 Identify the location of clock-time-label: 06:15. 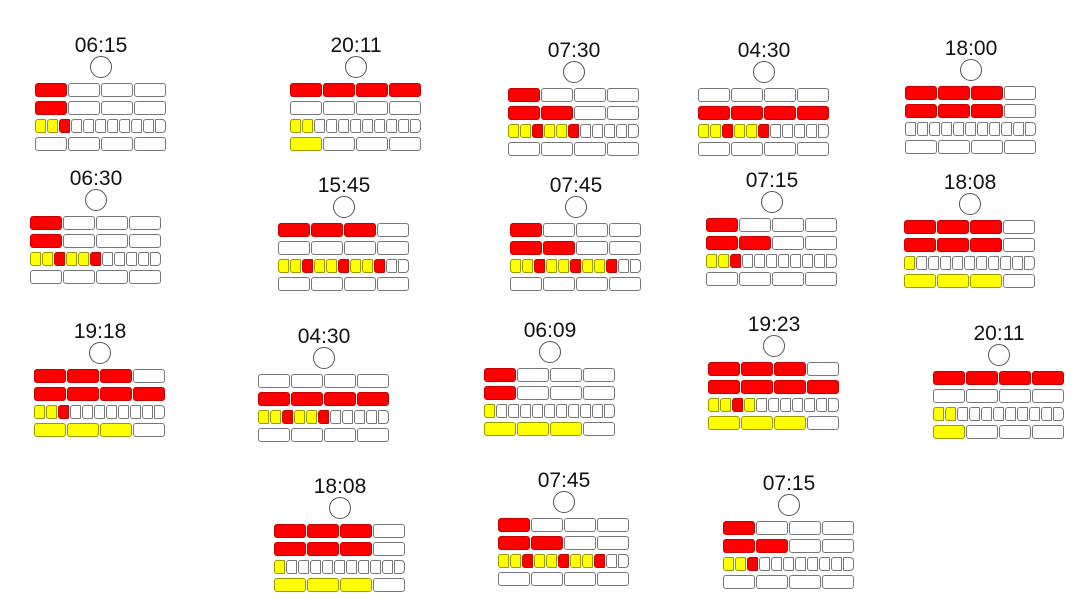
(101, 45).